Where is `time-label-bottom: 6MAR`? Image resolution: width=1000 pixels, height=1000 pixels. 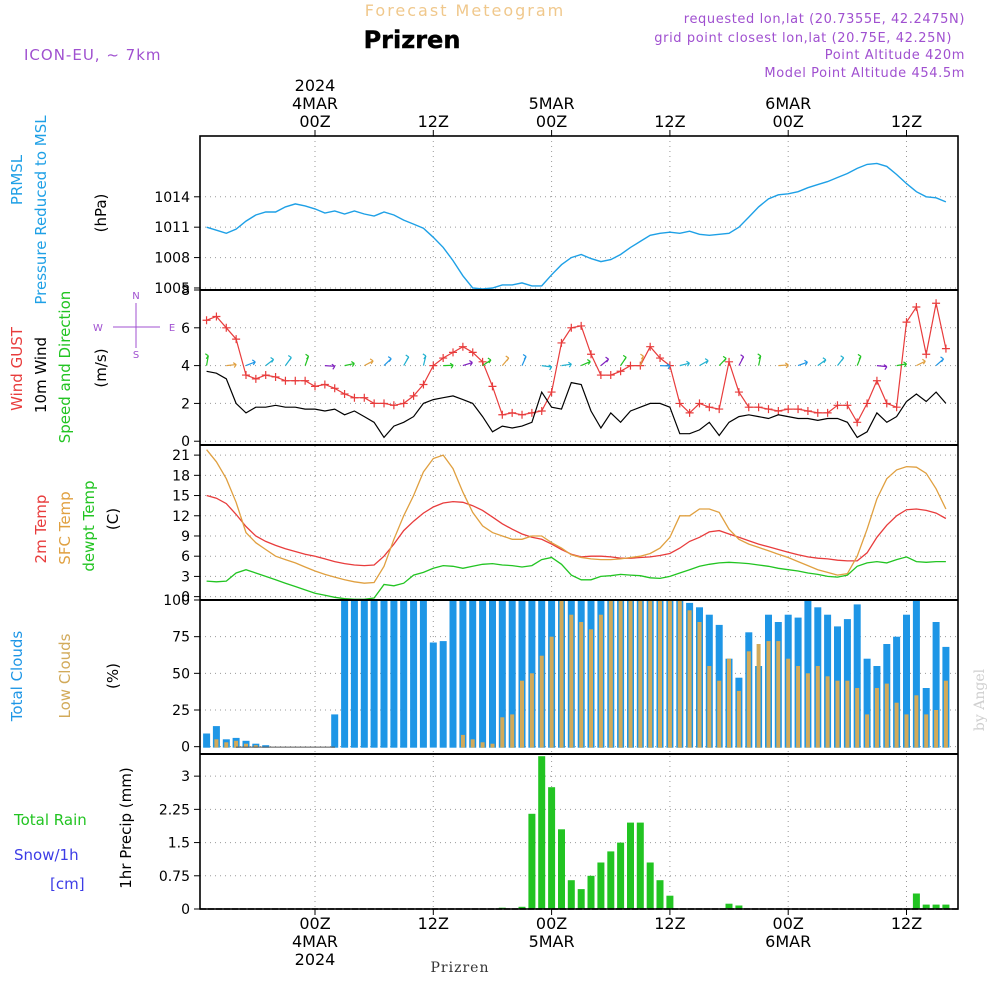
time-label-bottom: 6MAR is located at coordinates (788, 941).